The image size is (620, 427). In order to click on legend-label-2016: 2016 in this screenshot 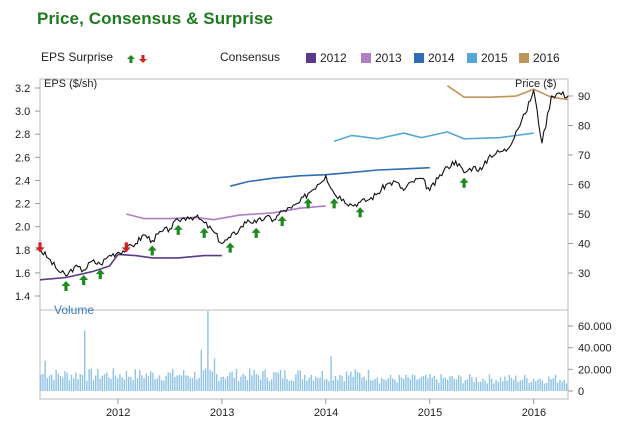, I will do `click(546, 58)`.